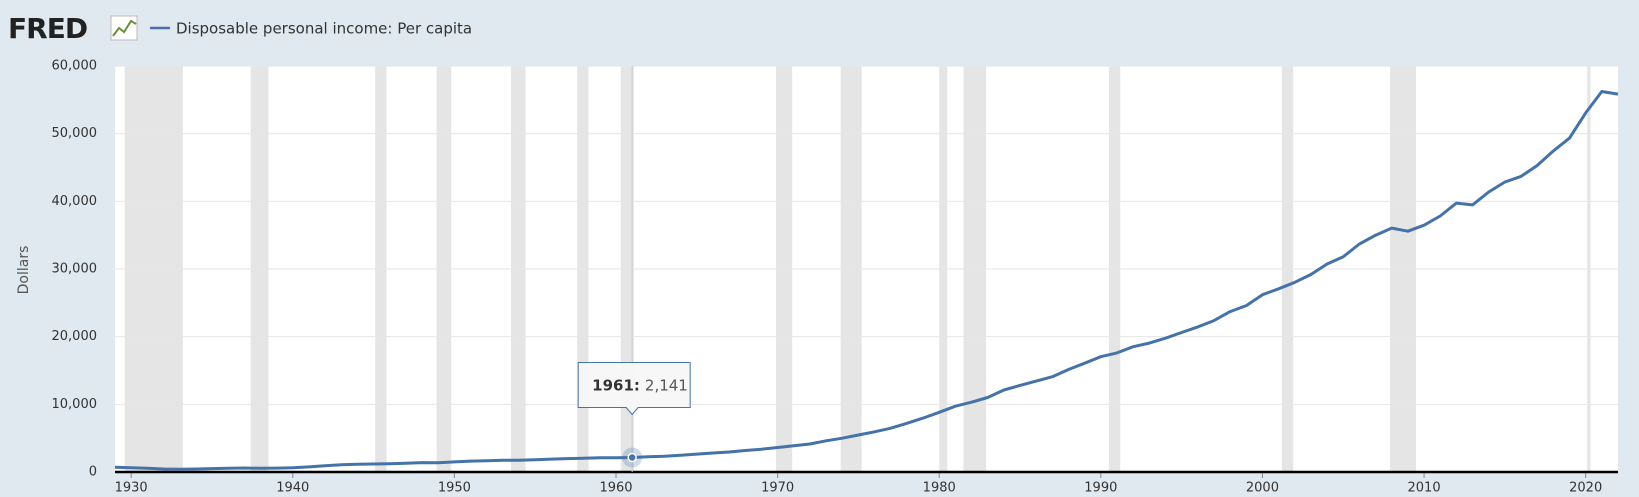 The image size is (1639, 497). I want to click on x-tick-label: 1940, so click(292, 488).